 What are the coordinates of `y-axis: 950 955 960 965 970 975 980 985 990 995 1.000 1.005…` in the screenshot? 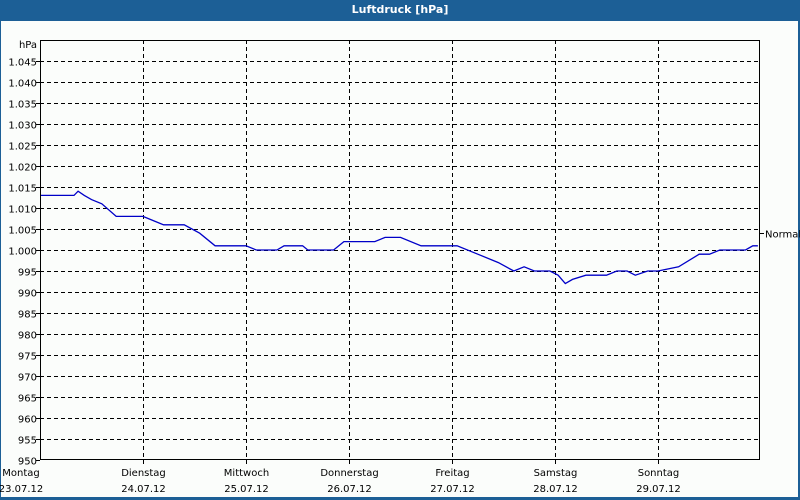 It's located at (24, 254).